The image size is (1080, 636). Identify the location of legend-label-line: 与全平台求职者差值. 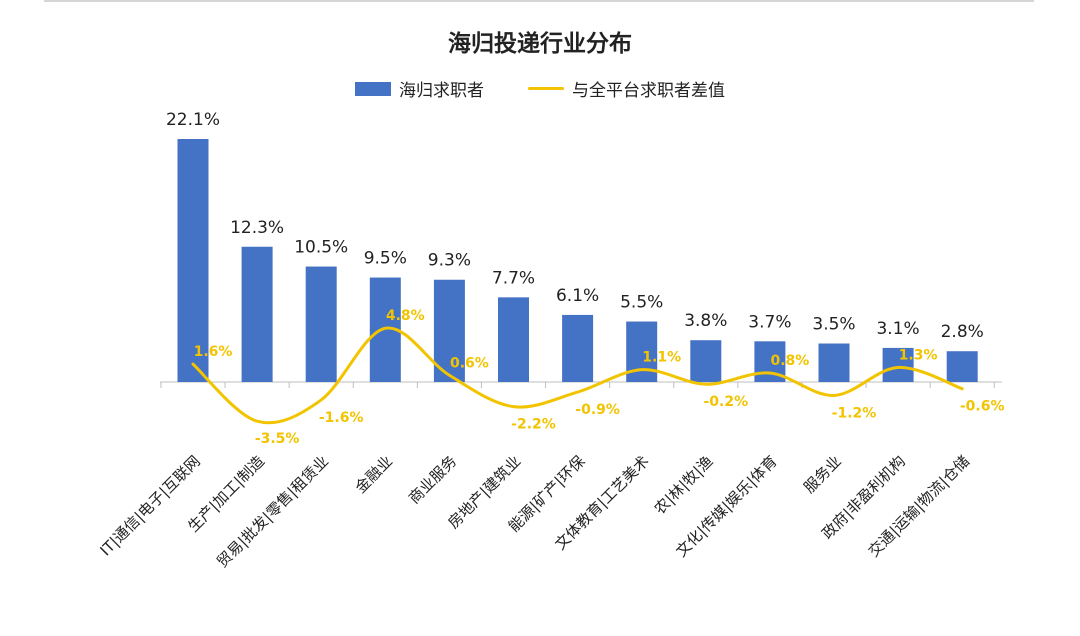
(648, 91).